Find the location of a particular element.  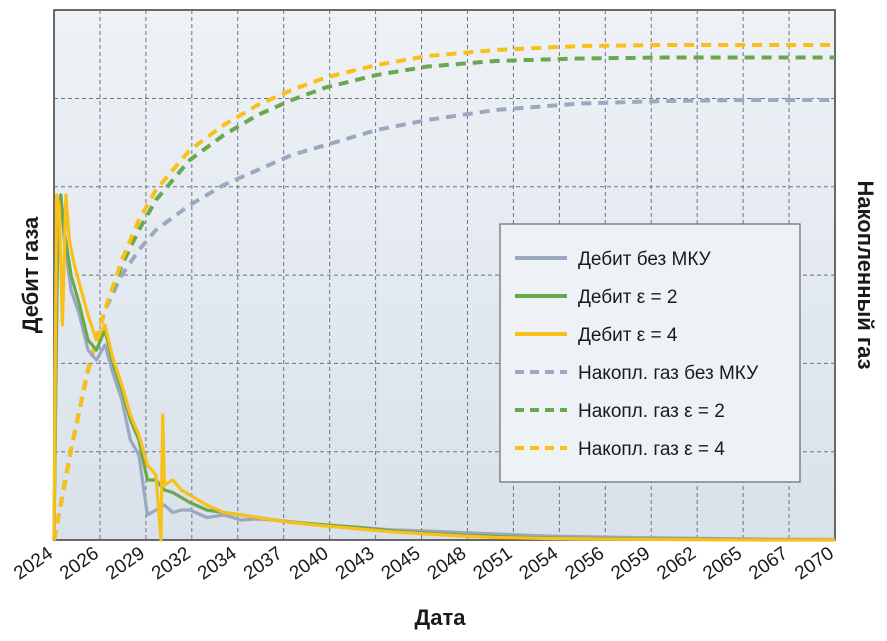

x-tick-label: 2032 is located at coordinates (171, 563).